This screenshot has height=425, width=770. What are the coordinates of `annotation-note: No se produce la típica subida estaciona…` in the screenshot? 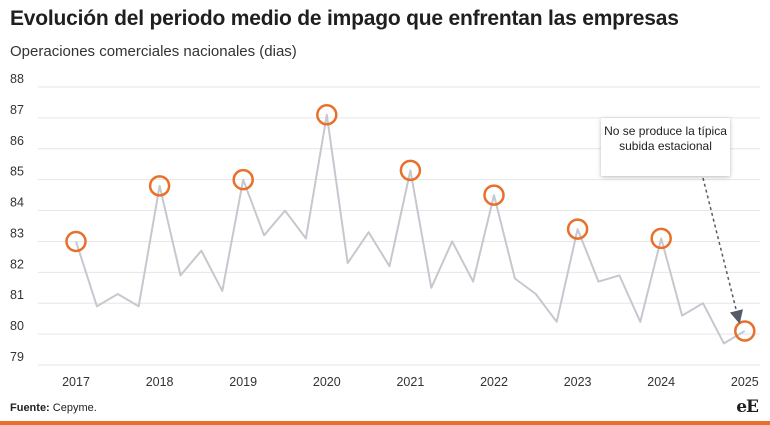 It's located at (665, 147).